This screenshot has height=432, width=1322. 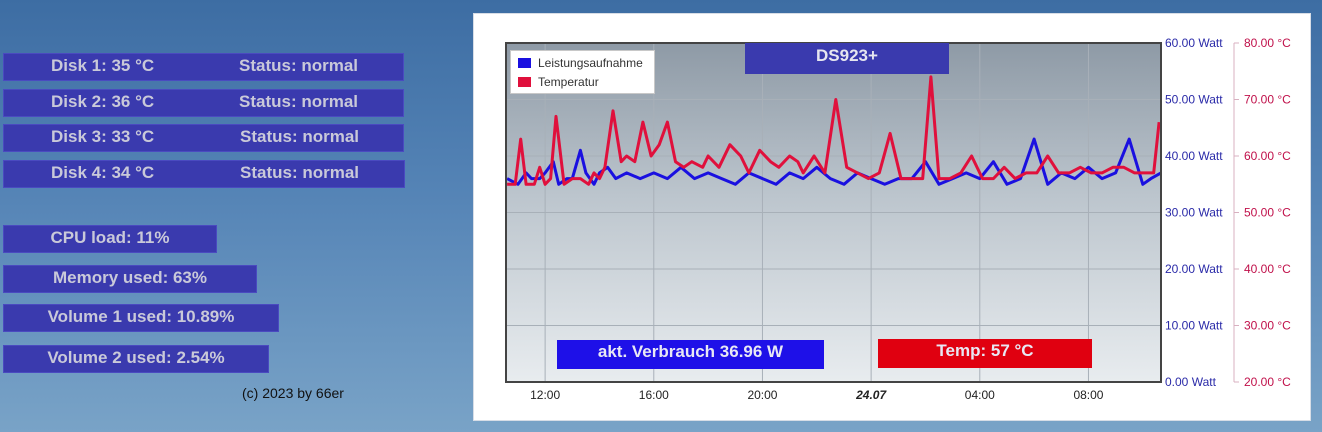 I want to click on copyright-text: (c) 2023 by 66er, so click(x=293, y=393).